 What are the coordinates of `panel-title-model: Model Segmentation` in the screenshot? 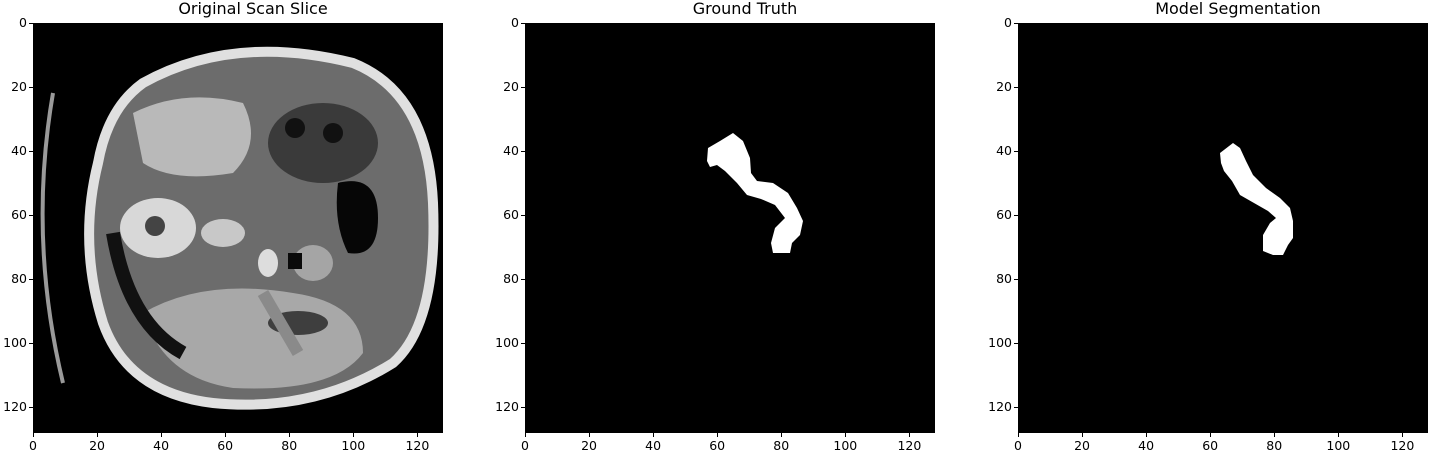 It's located at (1238, 9).